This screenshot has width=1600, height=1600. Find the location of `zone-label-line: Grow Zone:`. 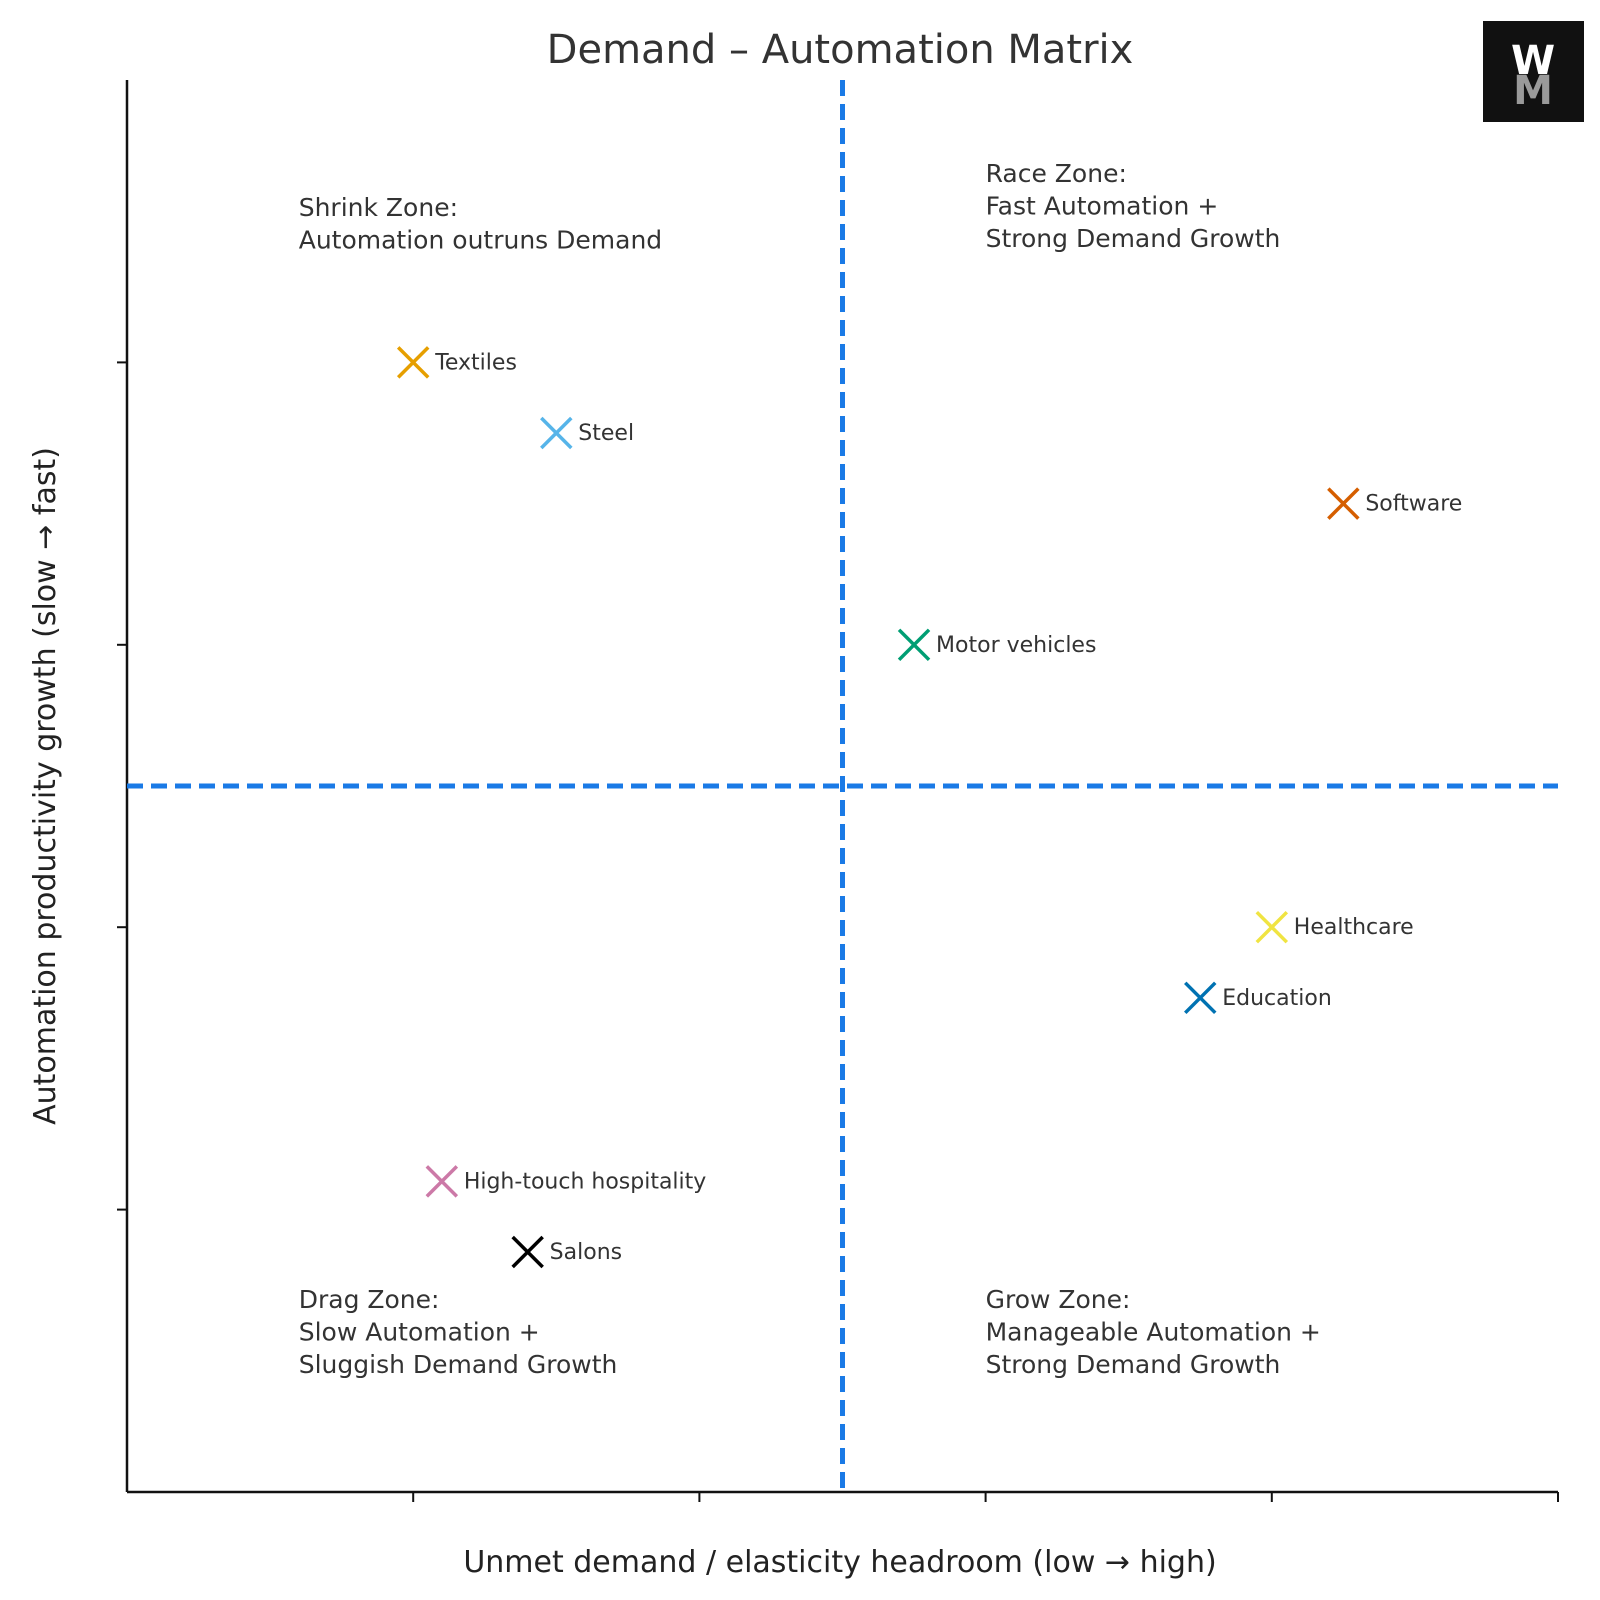

zone-label-line: Grow Zone: is located at coordinates (1058, 1299).